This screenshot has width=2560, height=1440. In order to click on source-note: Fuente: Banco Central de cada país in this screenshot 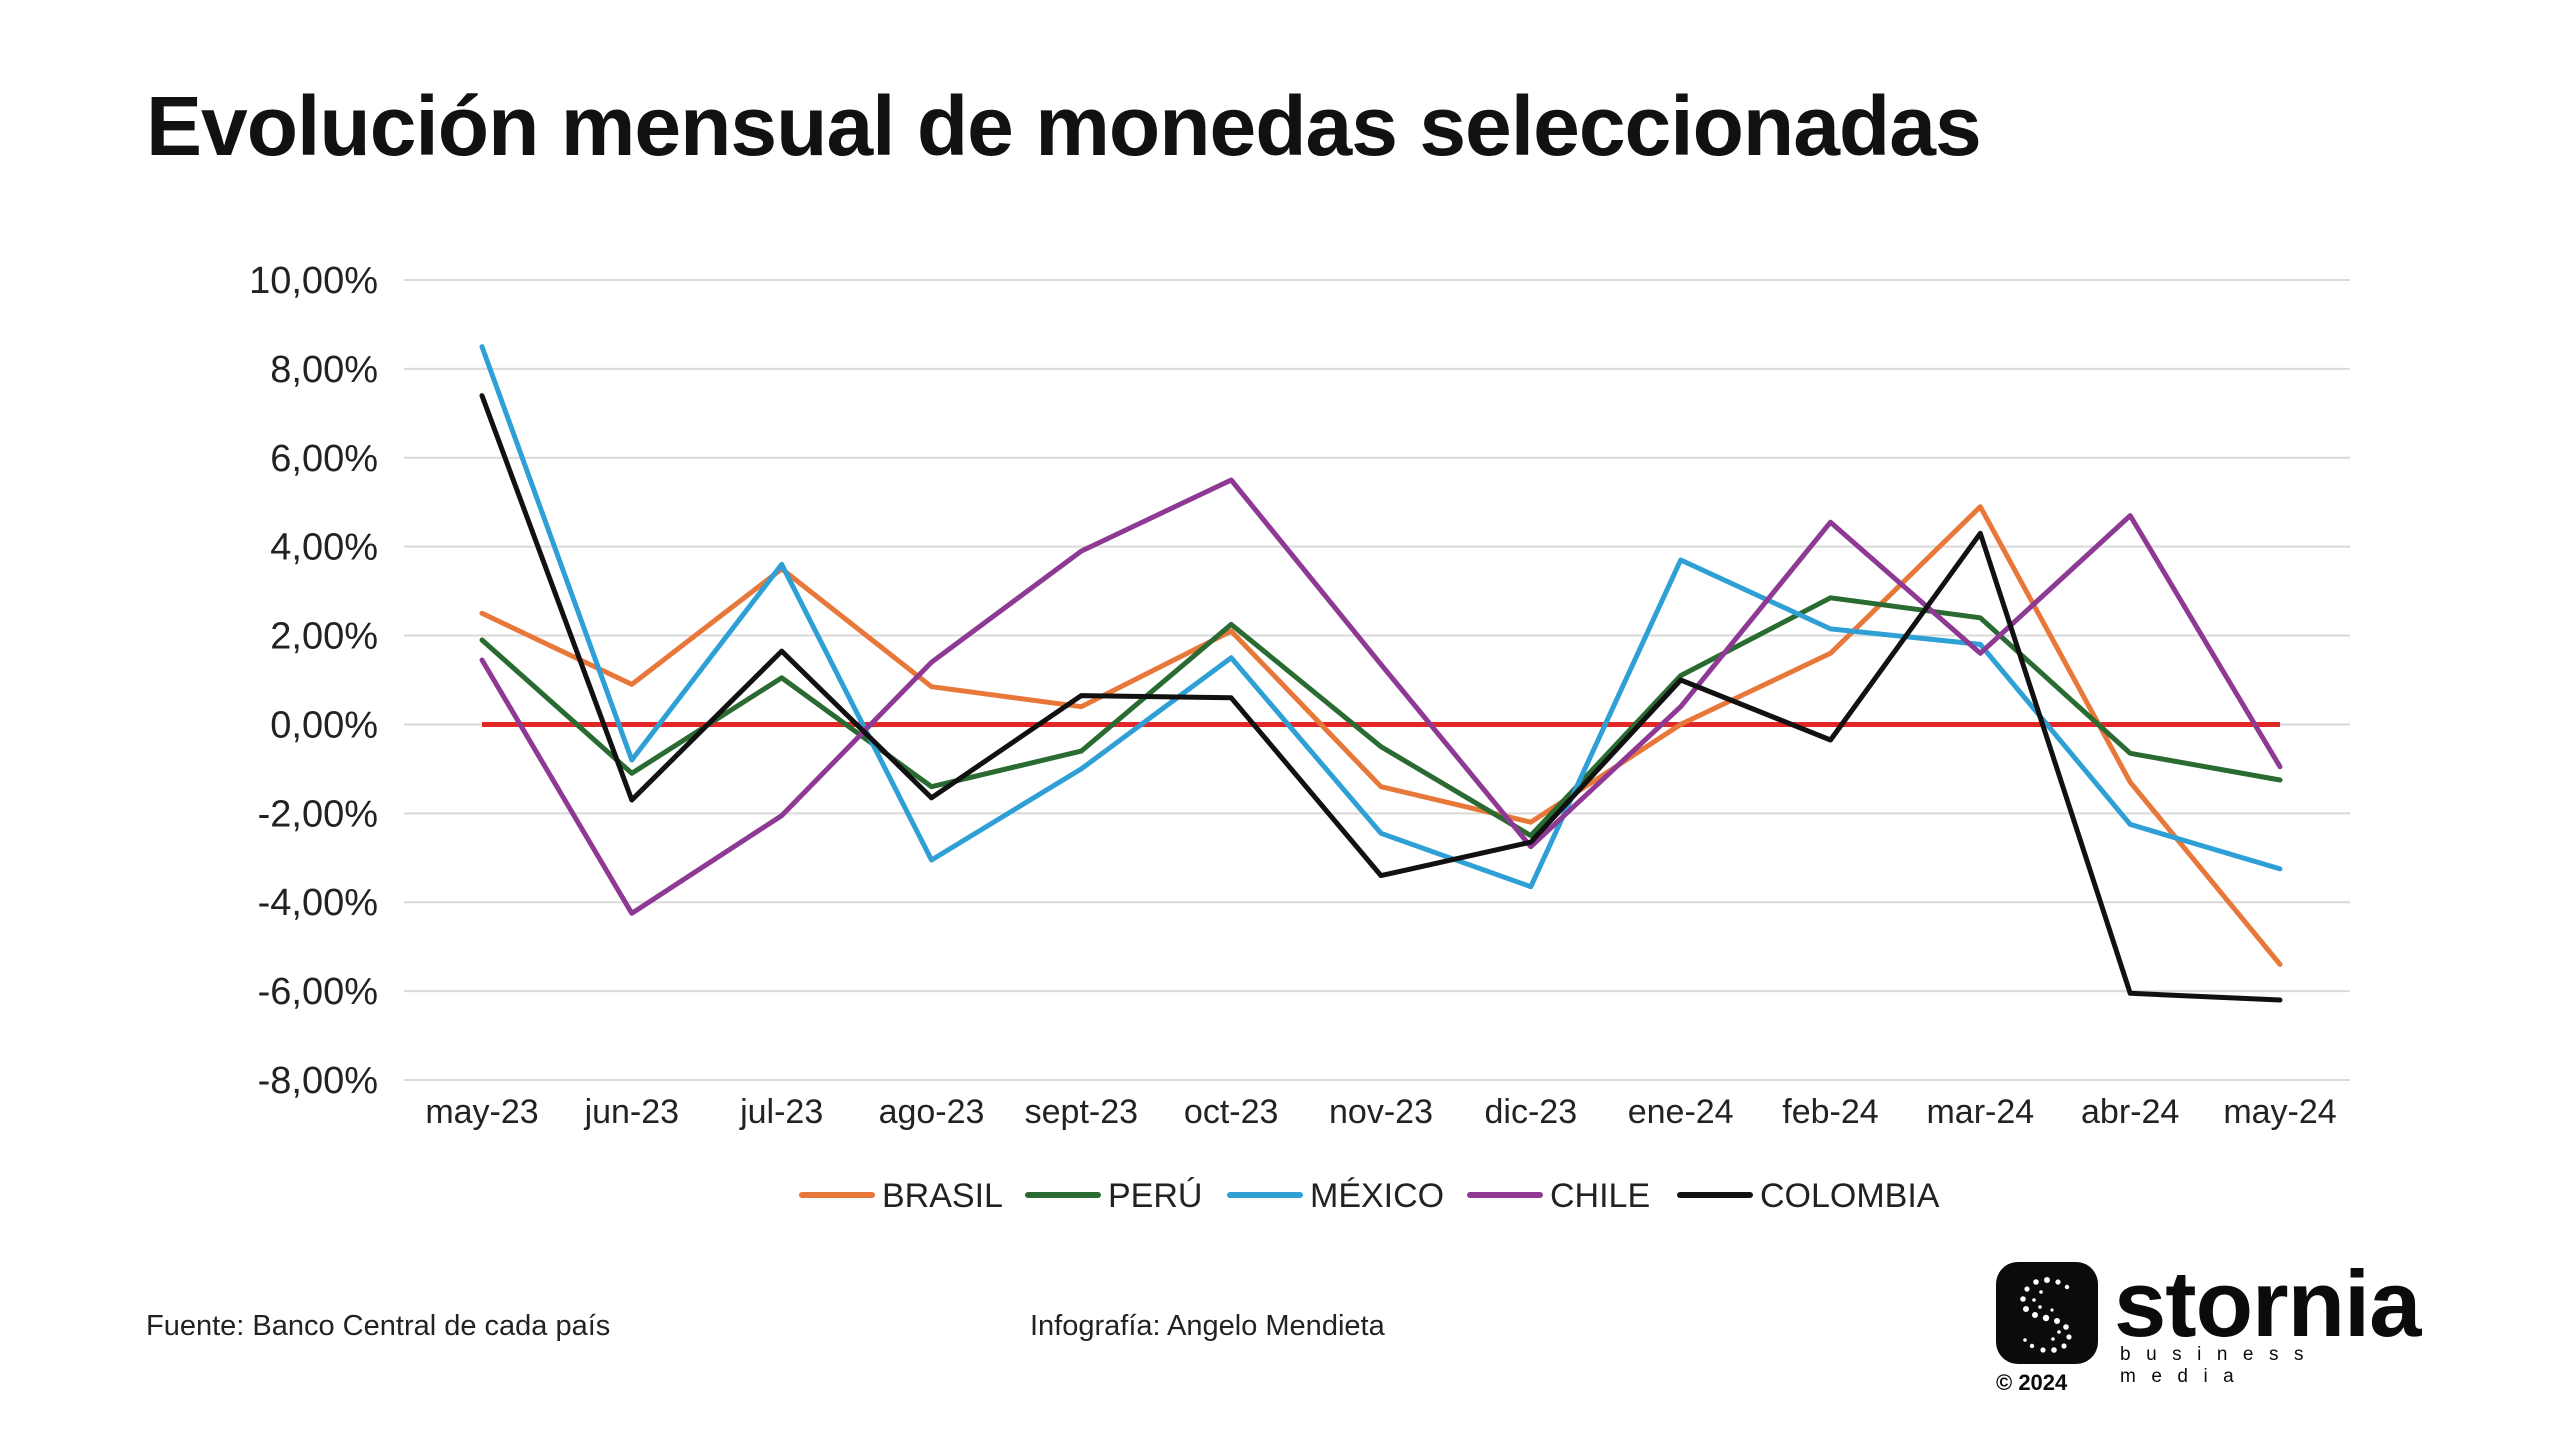, I will do `click(378, 1326)`.